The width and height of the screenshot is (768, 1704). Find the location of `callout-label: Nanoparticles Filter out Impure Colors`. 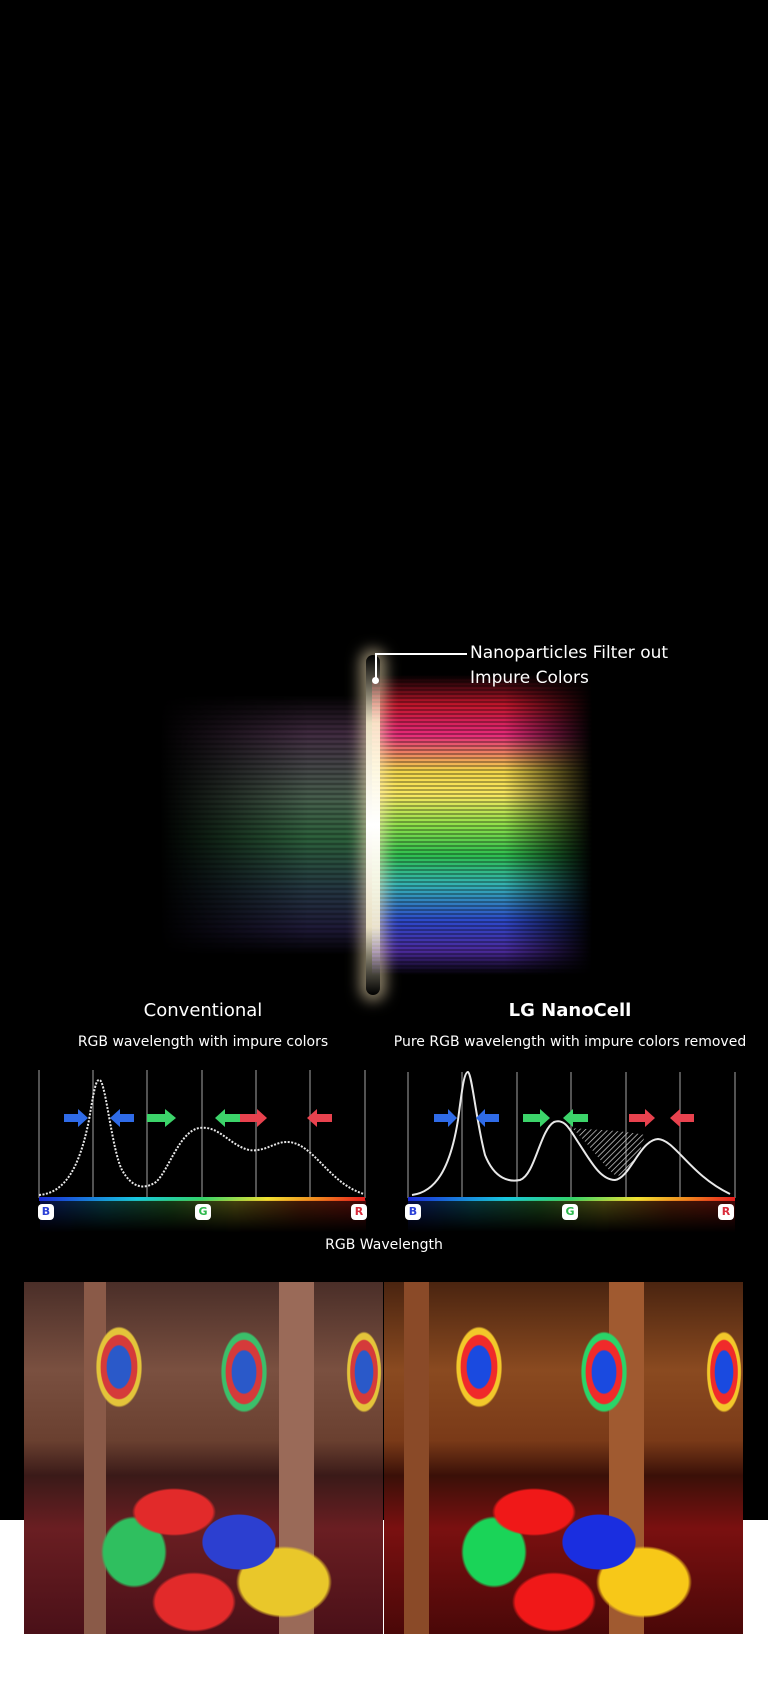

callout-label: Nanoparticles Filter out Impure Colors is located at coordinates (569, 666).